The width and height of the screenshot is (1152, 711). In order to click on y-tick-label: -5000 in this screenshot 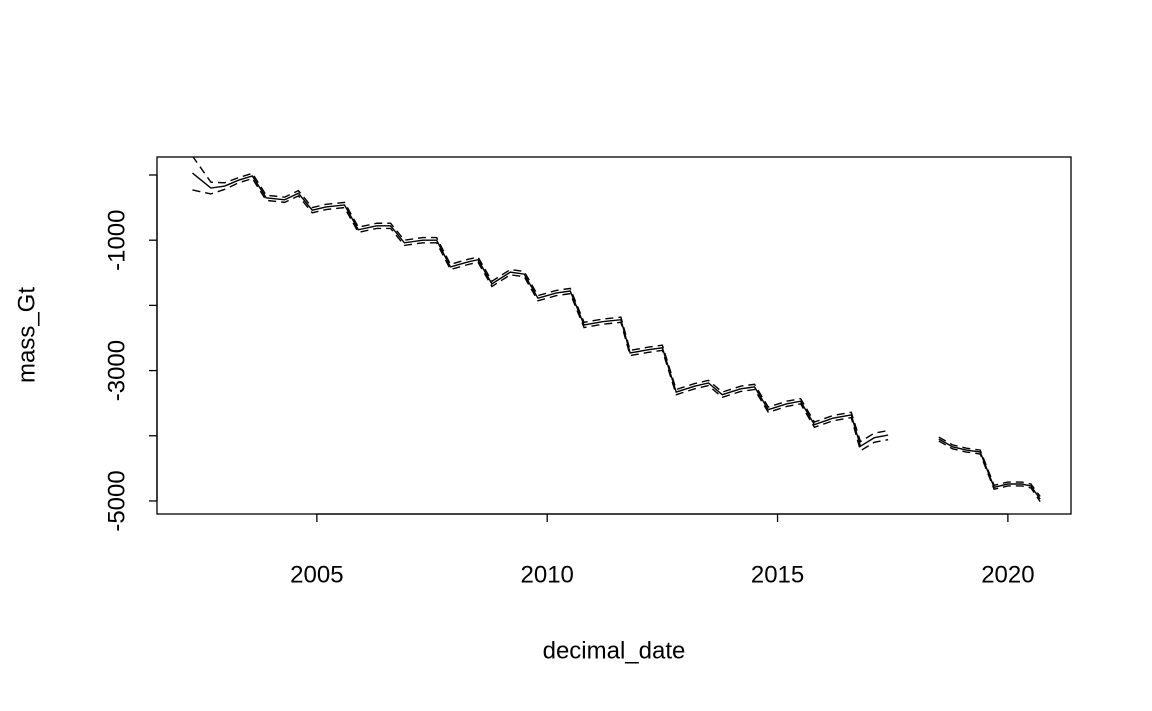, I will do `click(116, 500)`.